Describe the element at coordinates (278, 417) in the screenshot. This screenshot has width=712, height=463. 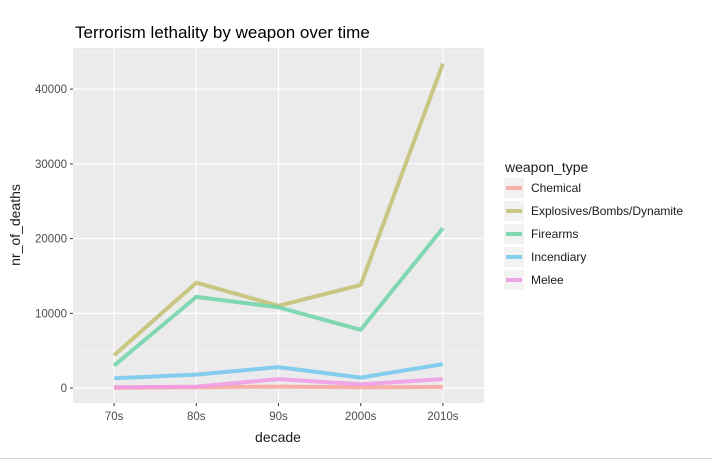
I see `x-tick-label: 90s` at that location.